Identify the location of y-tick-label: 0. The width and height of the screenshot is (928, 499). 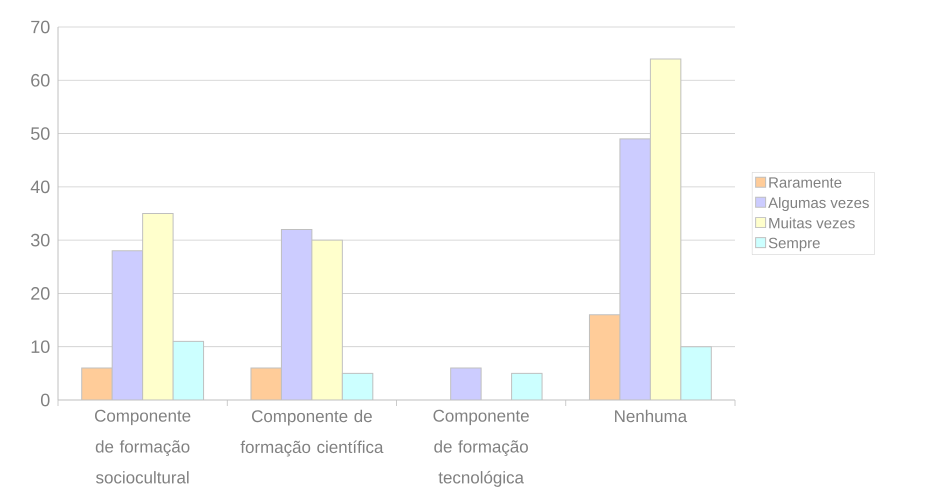
(45, 400).